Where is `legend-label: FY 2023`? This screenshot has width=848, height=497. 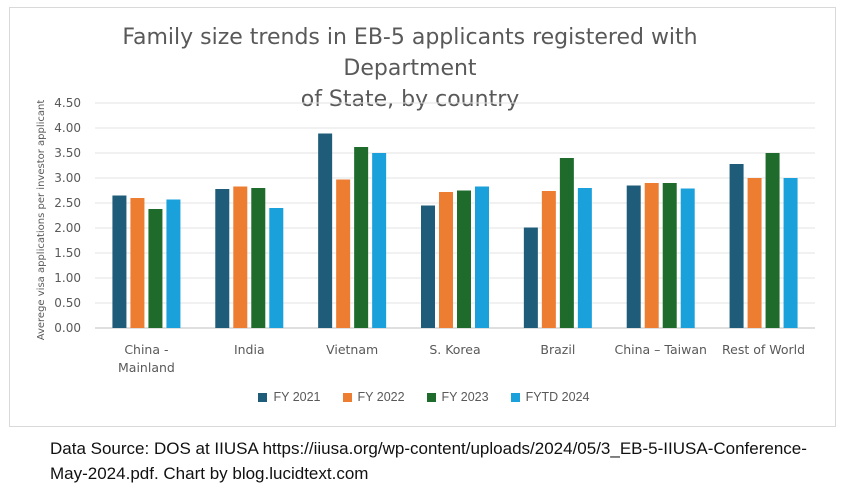 legend-label: FY 2023 is located at coordinates (465, 397).